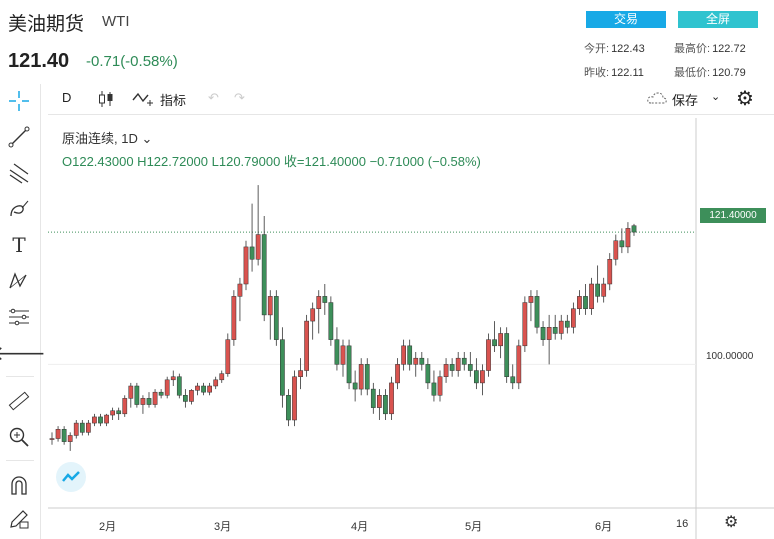 This screenshot has height=539, width=774. What do you see at coordinates (710, 72) in the screenshot?
I see `stat-low: 最低价: 120.79` at bounding box center [710, 72].